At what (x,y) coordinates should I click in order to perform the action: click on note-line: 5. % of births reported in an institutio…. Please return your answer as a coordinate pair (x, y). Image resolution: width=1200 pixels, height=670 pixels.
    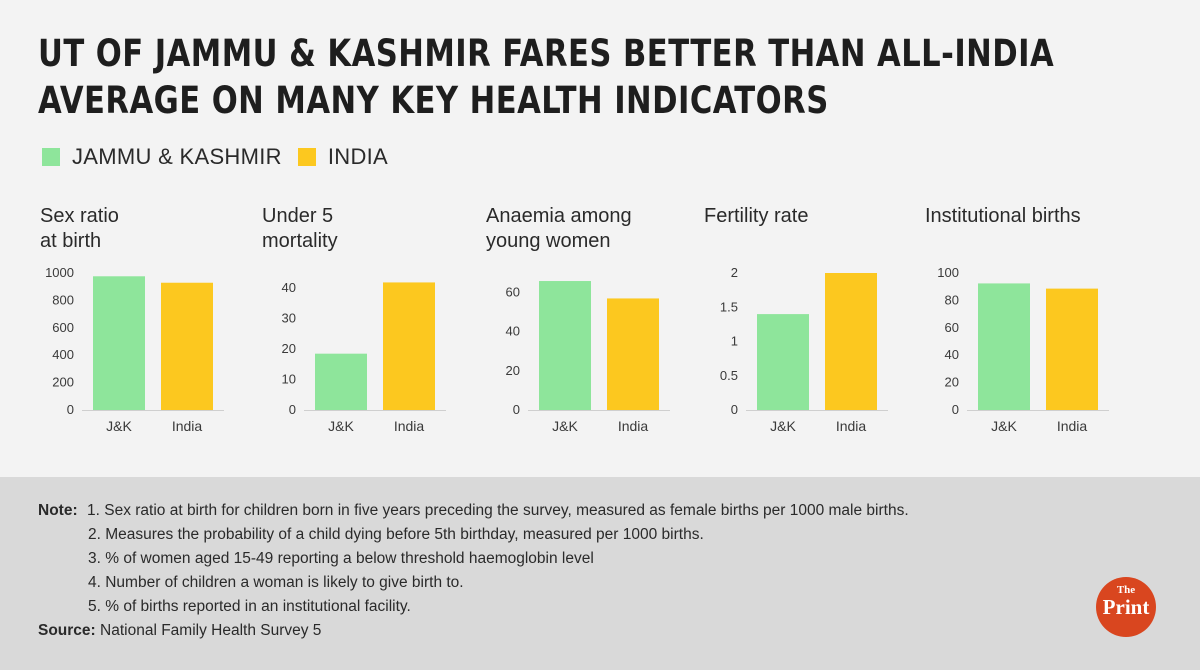
    Looking at the image, I should click on (249, 606).